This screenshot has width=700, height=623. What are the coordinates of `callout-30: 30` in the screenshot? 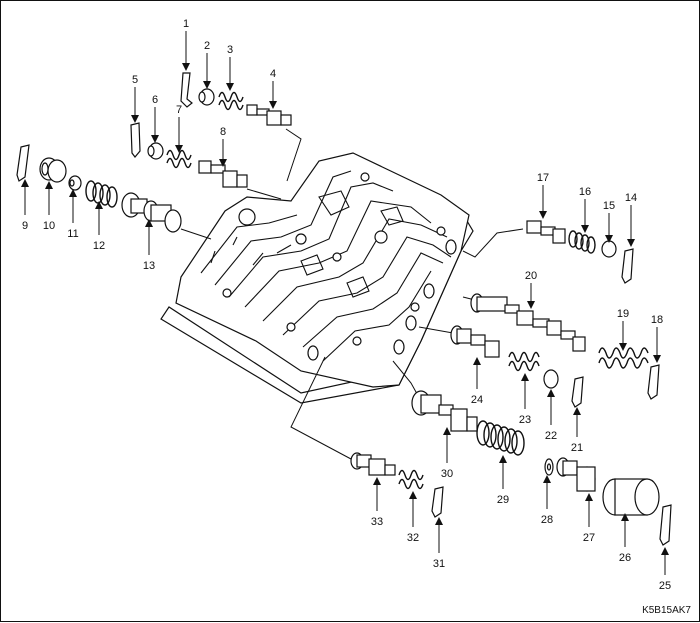 It's located at (447, 474).